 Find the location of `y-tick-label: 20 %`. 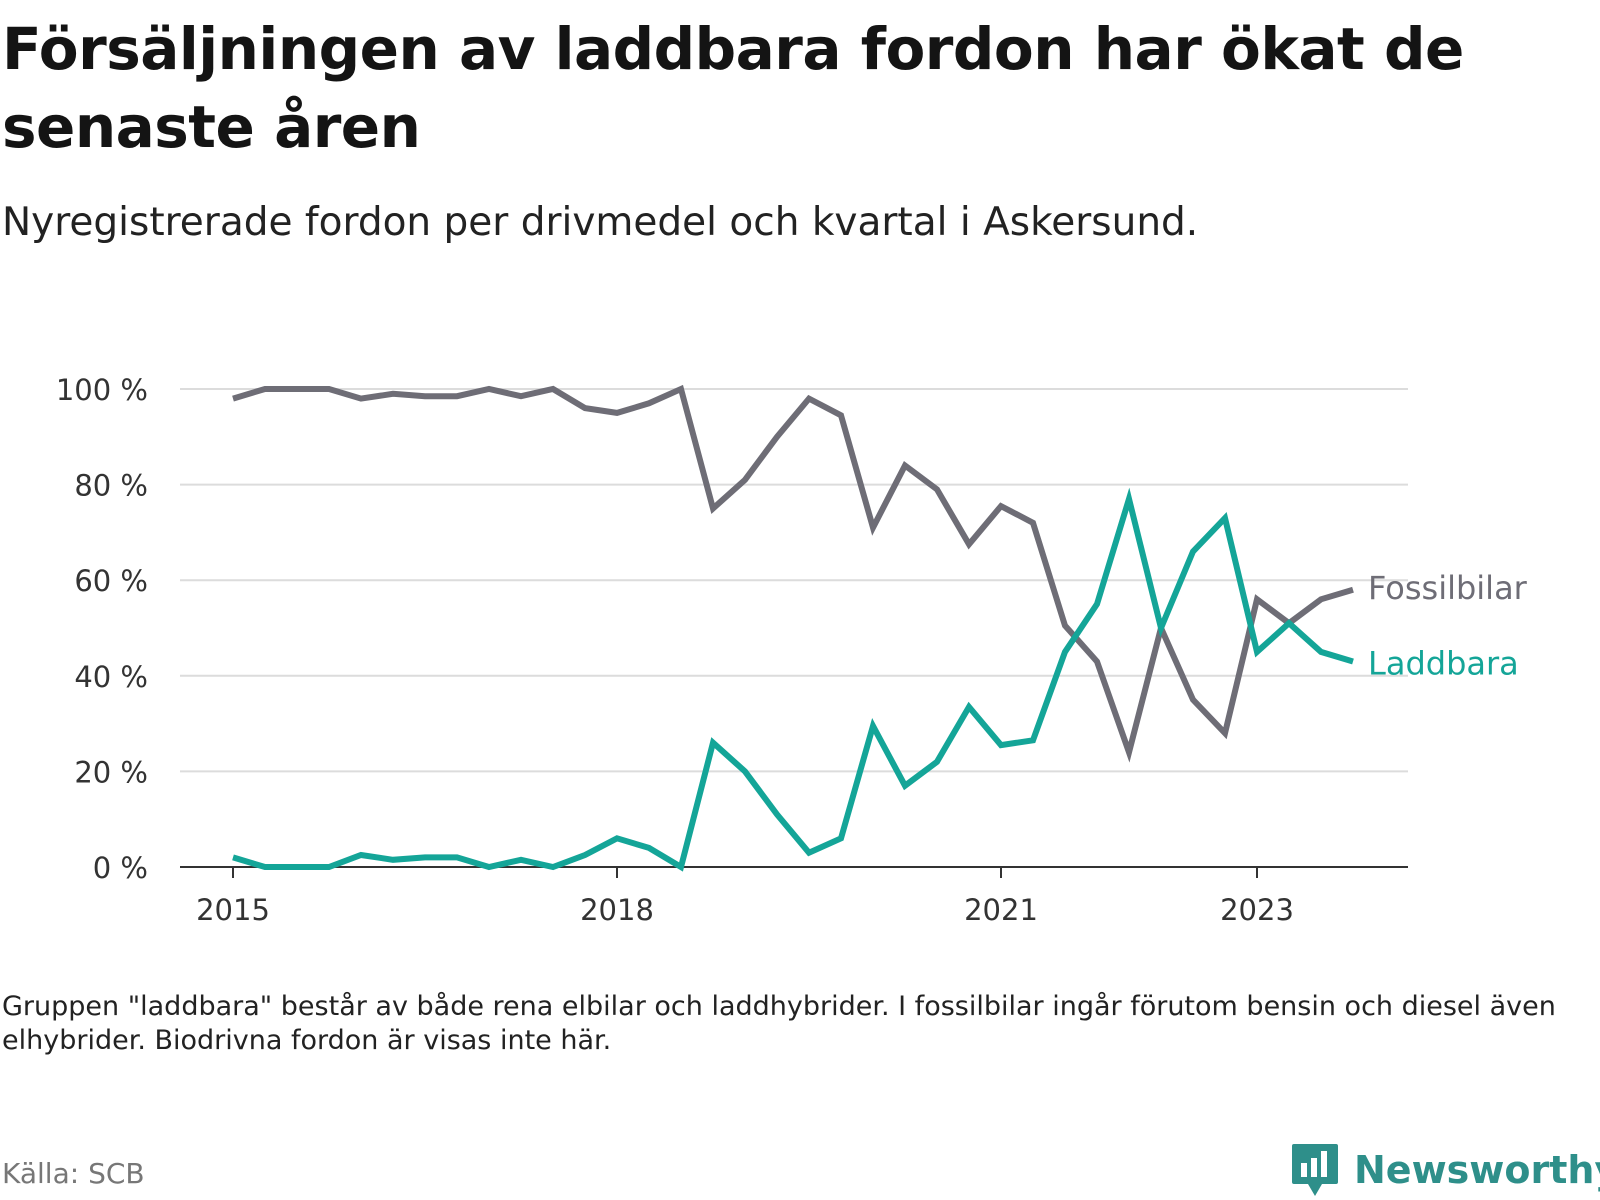

y-tick-label: 20 % is located at coordinates (111, 772).